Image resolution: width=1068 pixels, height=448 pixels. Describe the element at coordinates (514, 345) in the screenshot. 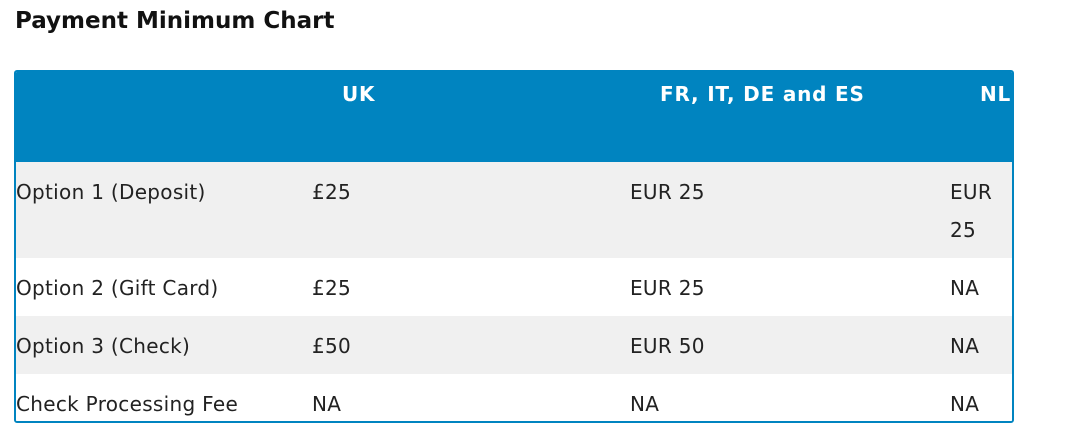

I see `table-row: Option 3 (Check) £50 EUR 50 NA` at that location.